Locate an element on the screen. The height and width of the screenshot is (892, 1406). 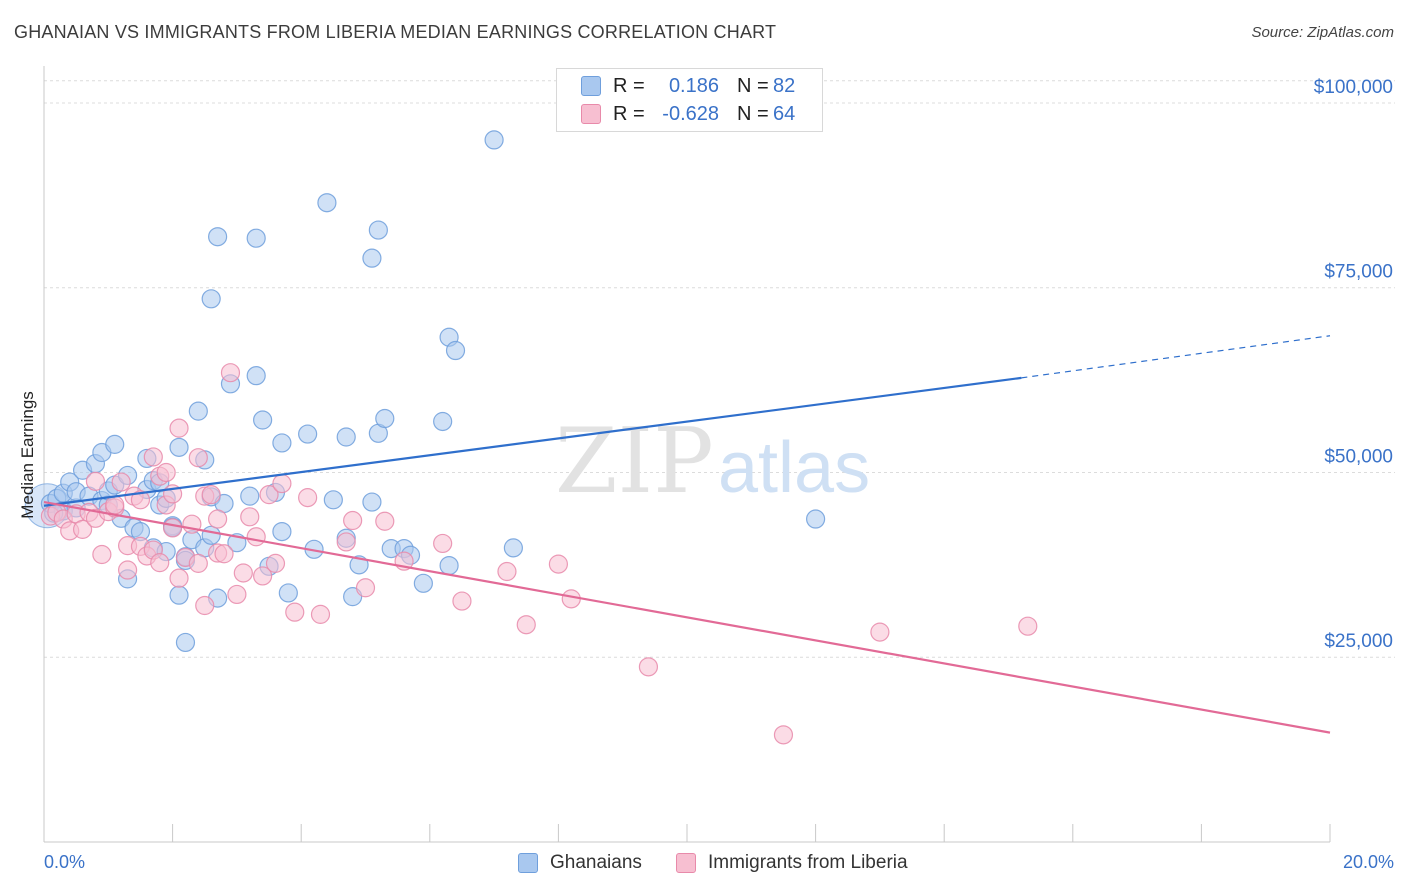
y-axis-label: Median Earnings is located at coordinates (27, 455).